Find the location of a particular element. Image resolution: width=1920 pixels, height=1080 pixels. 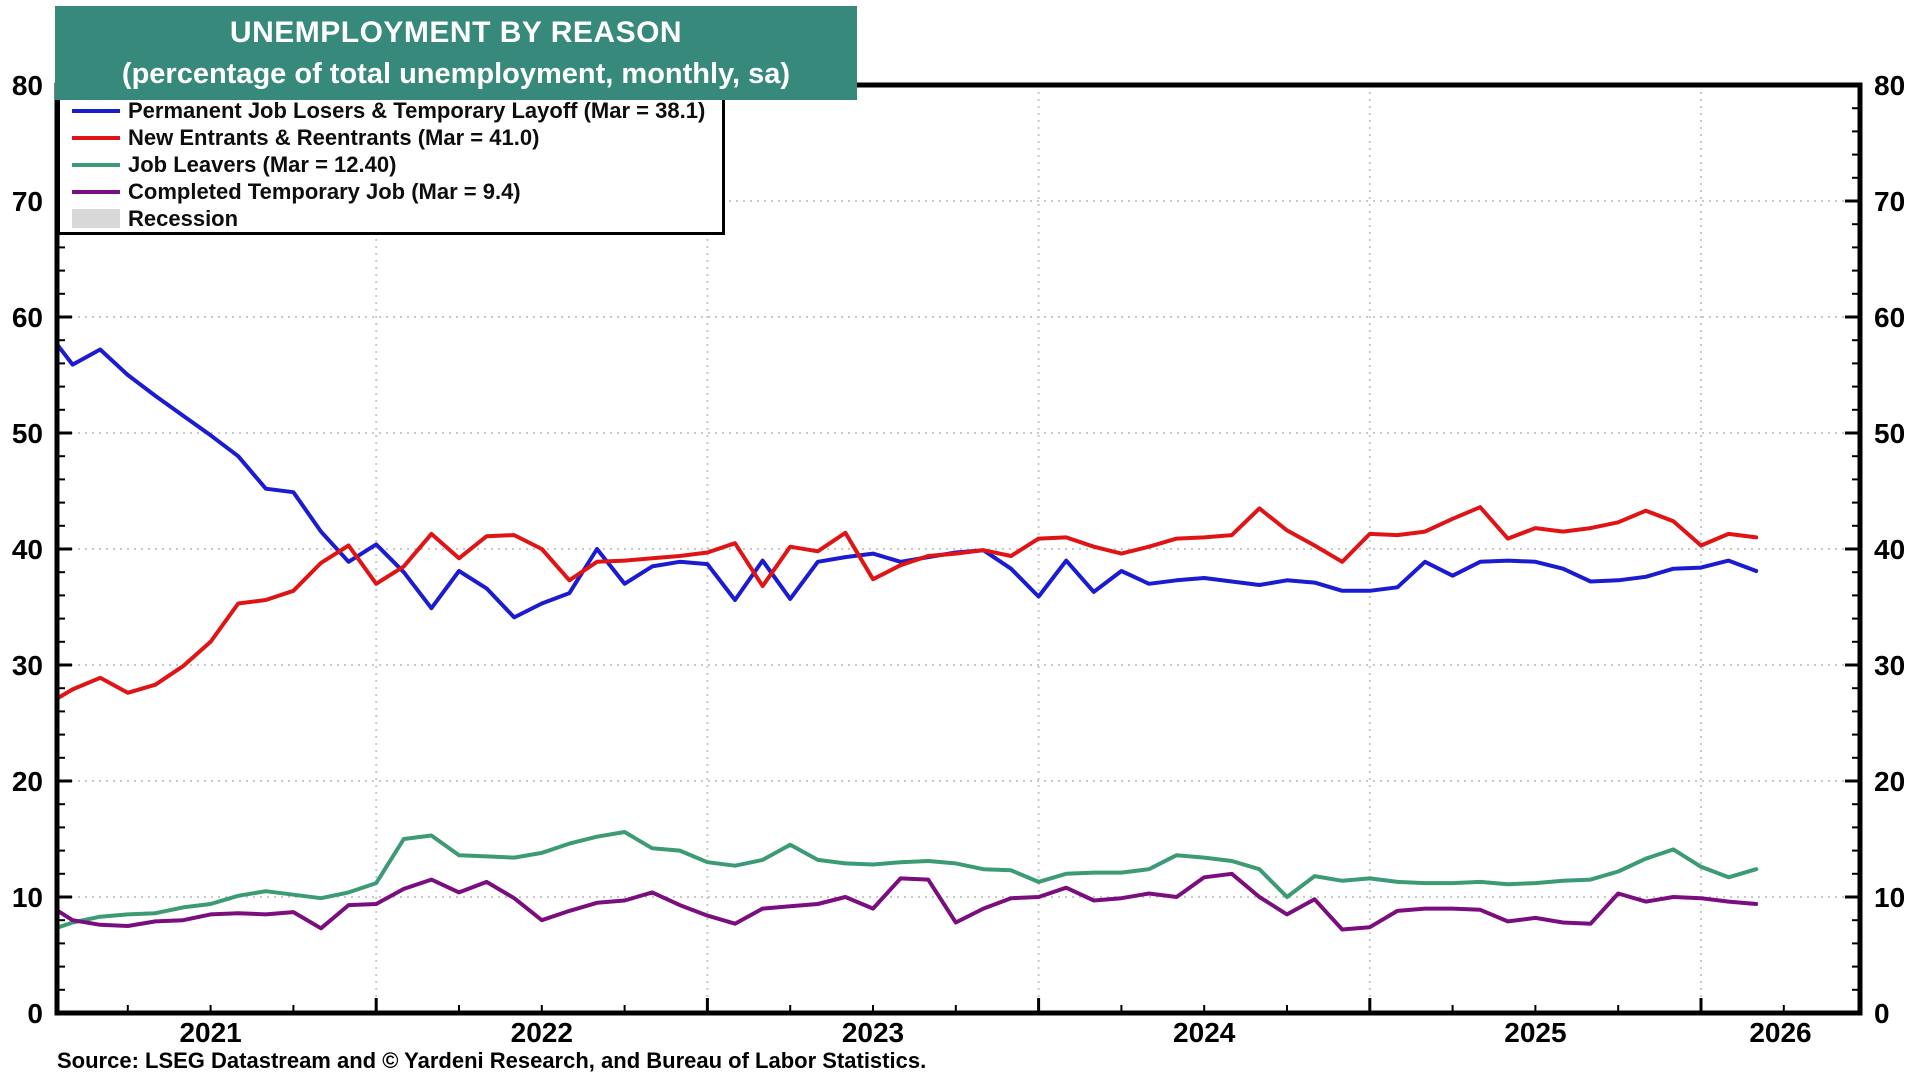

y-axis-label-left: 40 is located at coordinates (27, 549).